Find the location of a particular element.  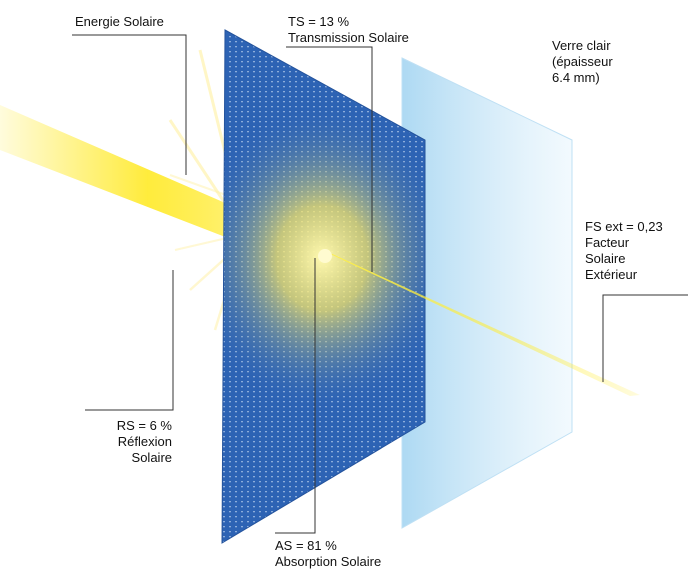

ts-name: Transmission Solaire is located at coordinates (348, 37).